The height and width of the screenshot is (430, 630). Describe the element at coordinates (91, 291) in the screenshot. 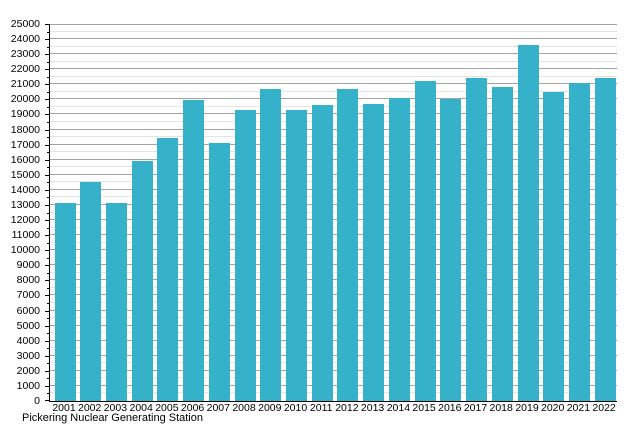

I see `bar-2002` at that location.